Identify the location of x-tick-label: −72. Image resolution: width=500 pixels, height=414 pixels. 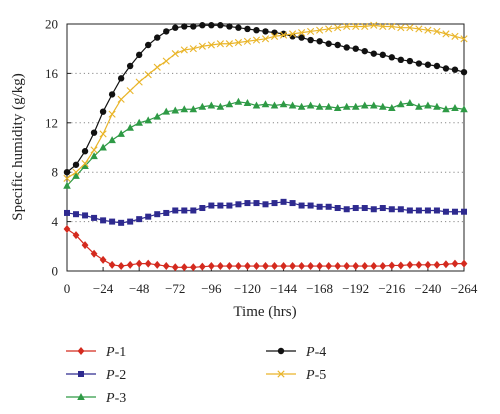
(175, 288).